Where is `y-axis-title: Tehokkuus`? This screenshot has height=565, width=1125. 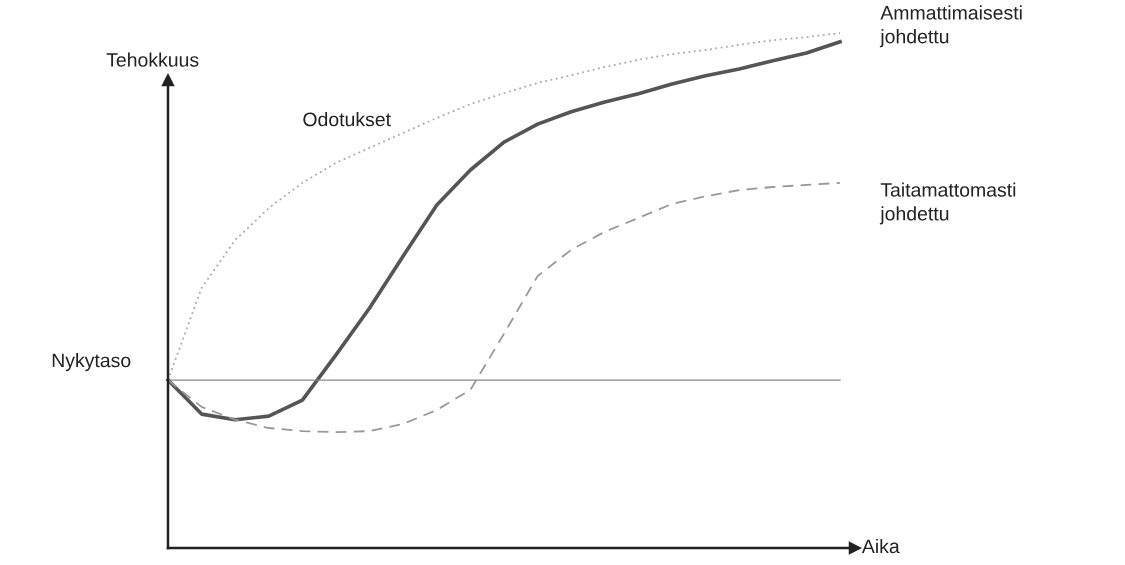
y-axis-title: Tehokkuus is located at coordinates (152, 59).